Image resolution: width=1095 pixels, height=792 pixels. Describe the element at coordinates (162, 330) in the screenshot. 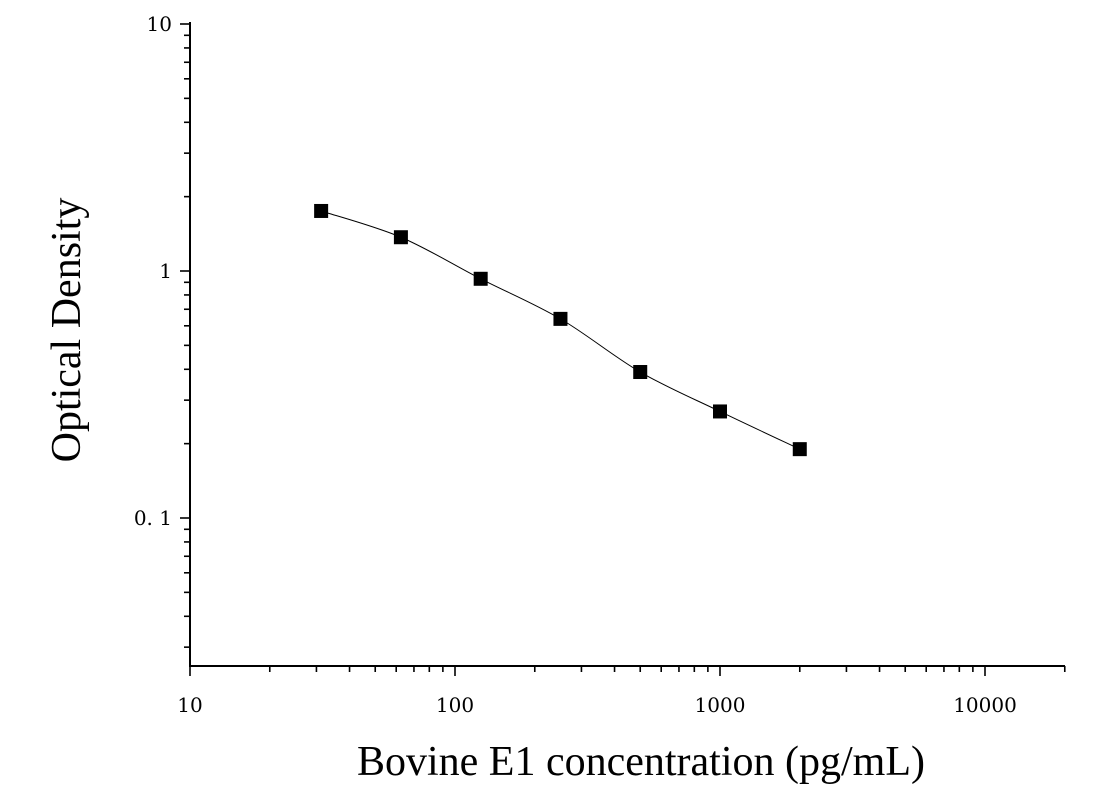

I see `y-axis-ticks: 0. 1 1 10` at that location.